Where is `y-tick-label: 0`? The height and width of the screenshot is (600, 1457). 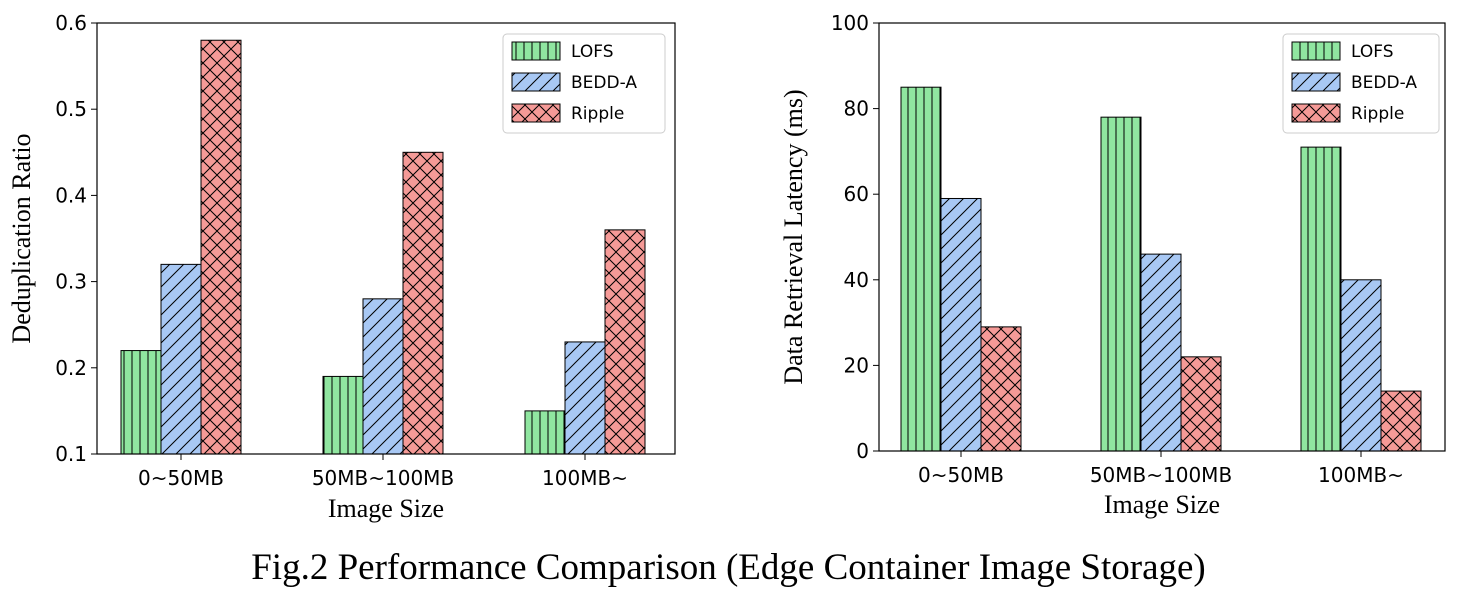 y-tick-label: 0 is located at coordinates (862, 451).